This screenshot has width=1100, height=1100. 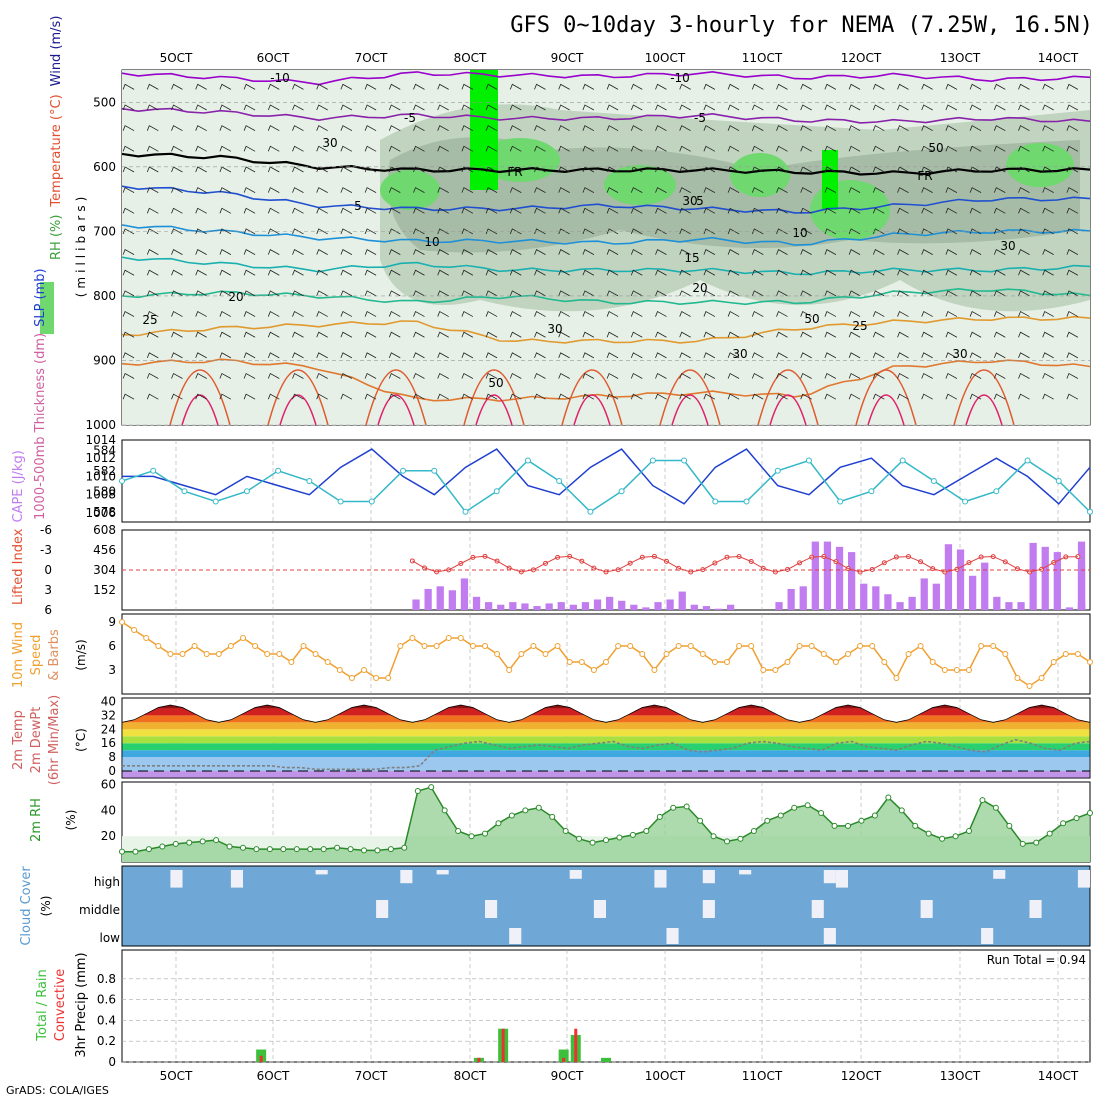 I want to click on precip-tick-label: 0.4, so click(x=106, y=1020).